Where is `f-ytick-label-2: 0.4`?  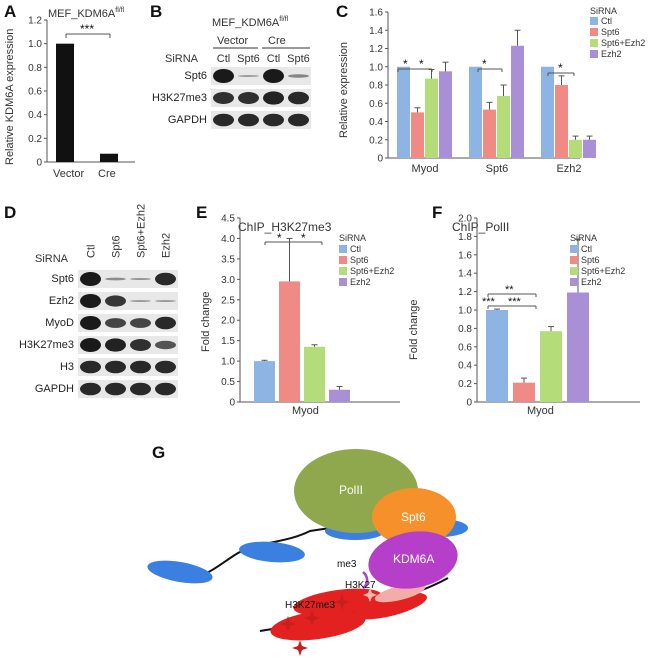 f-ytick-label-2: 0.4 is located at coordinates (465, 366).